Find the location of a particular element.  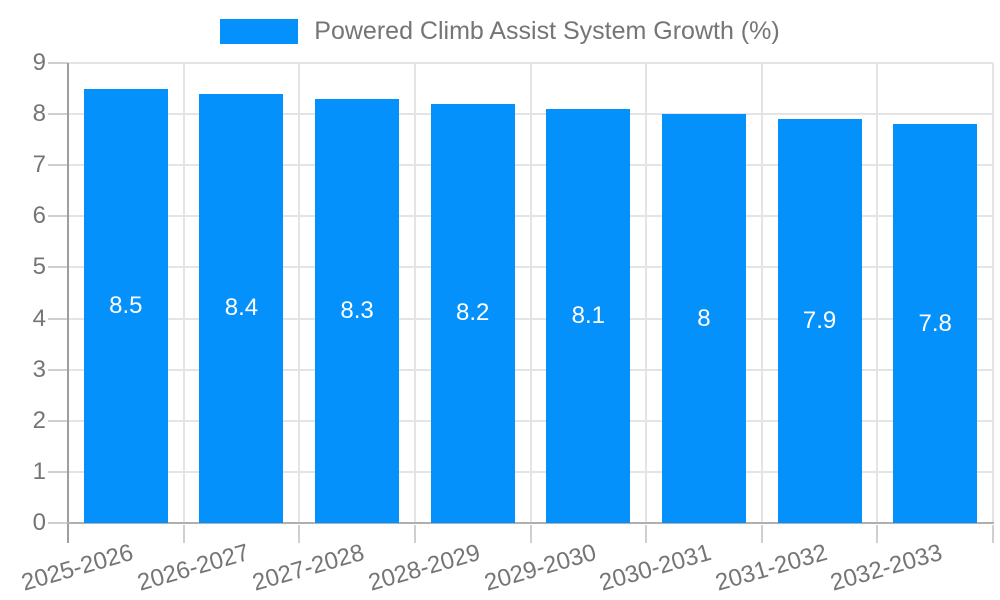

y-axis-line is located at coordinates (68, 303).